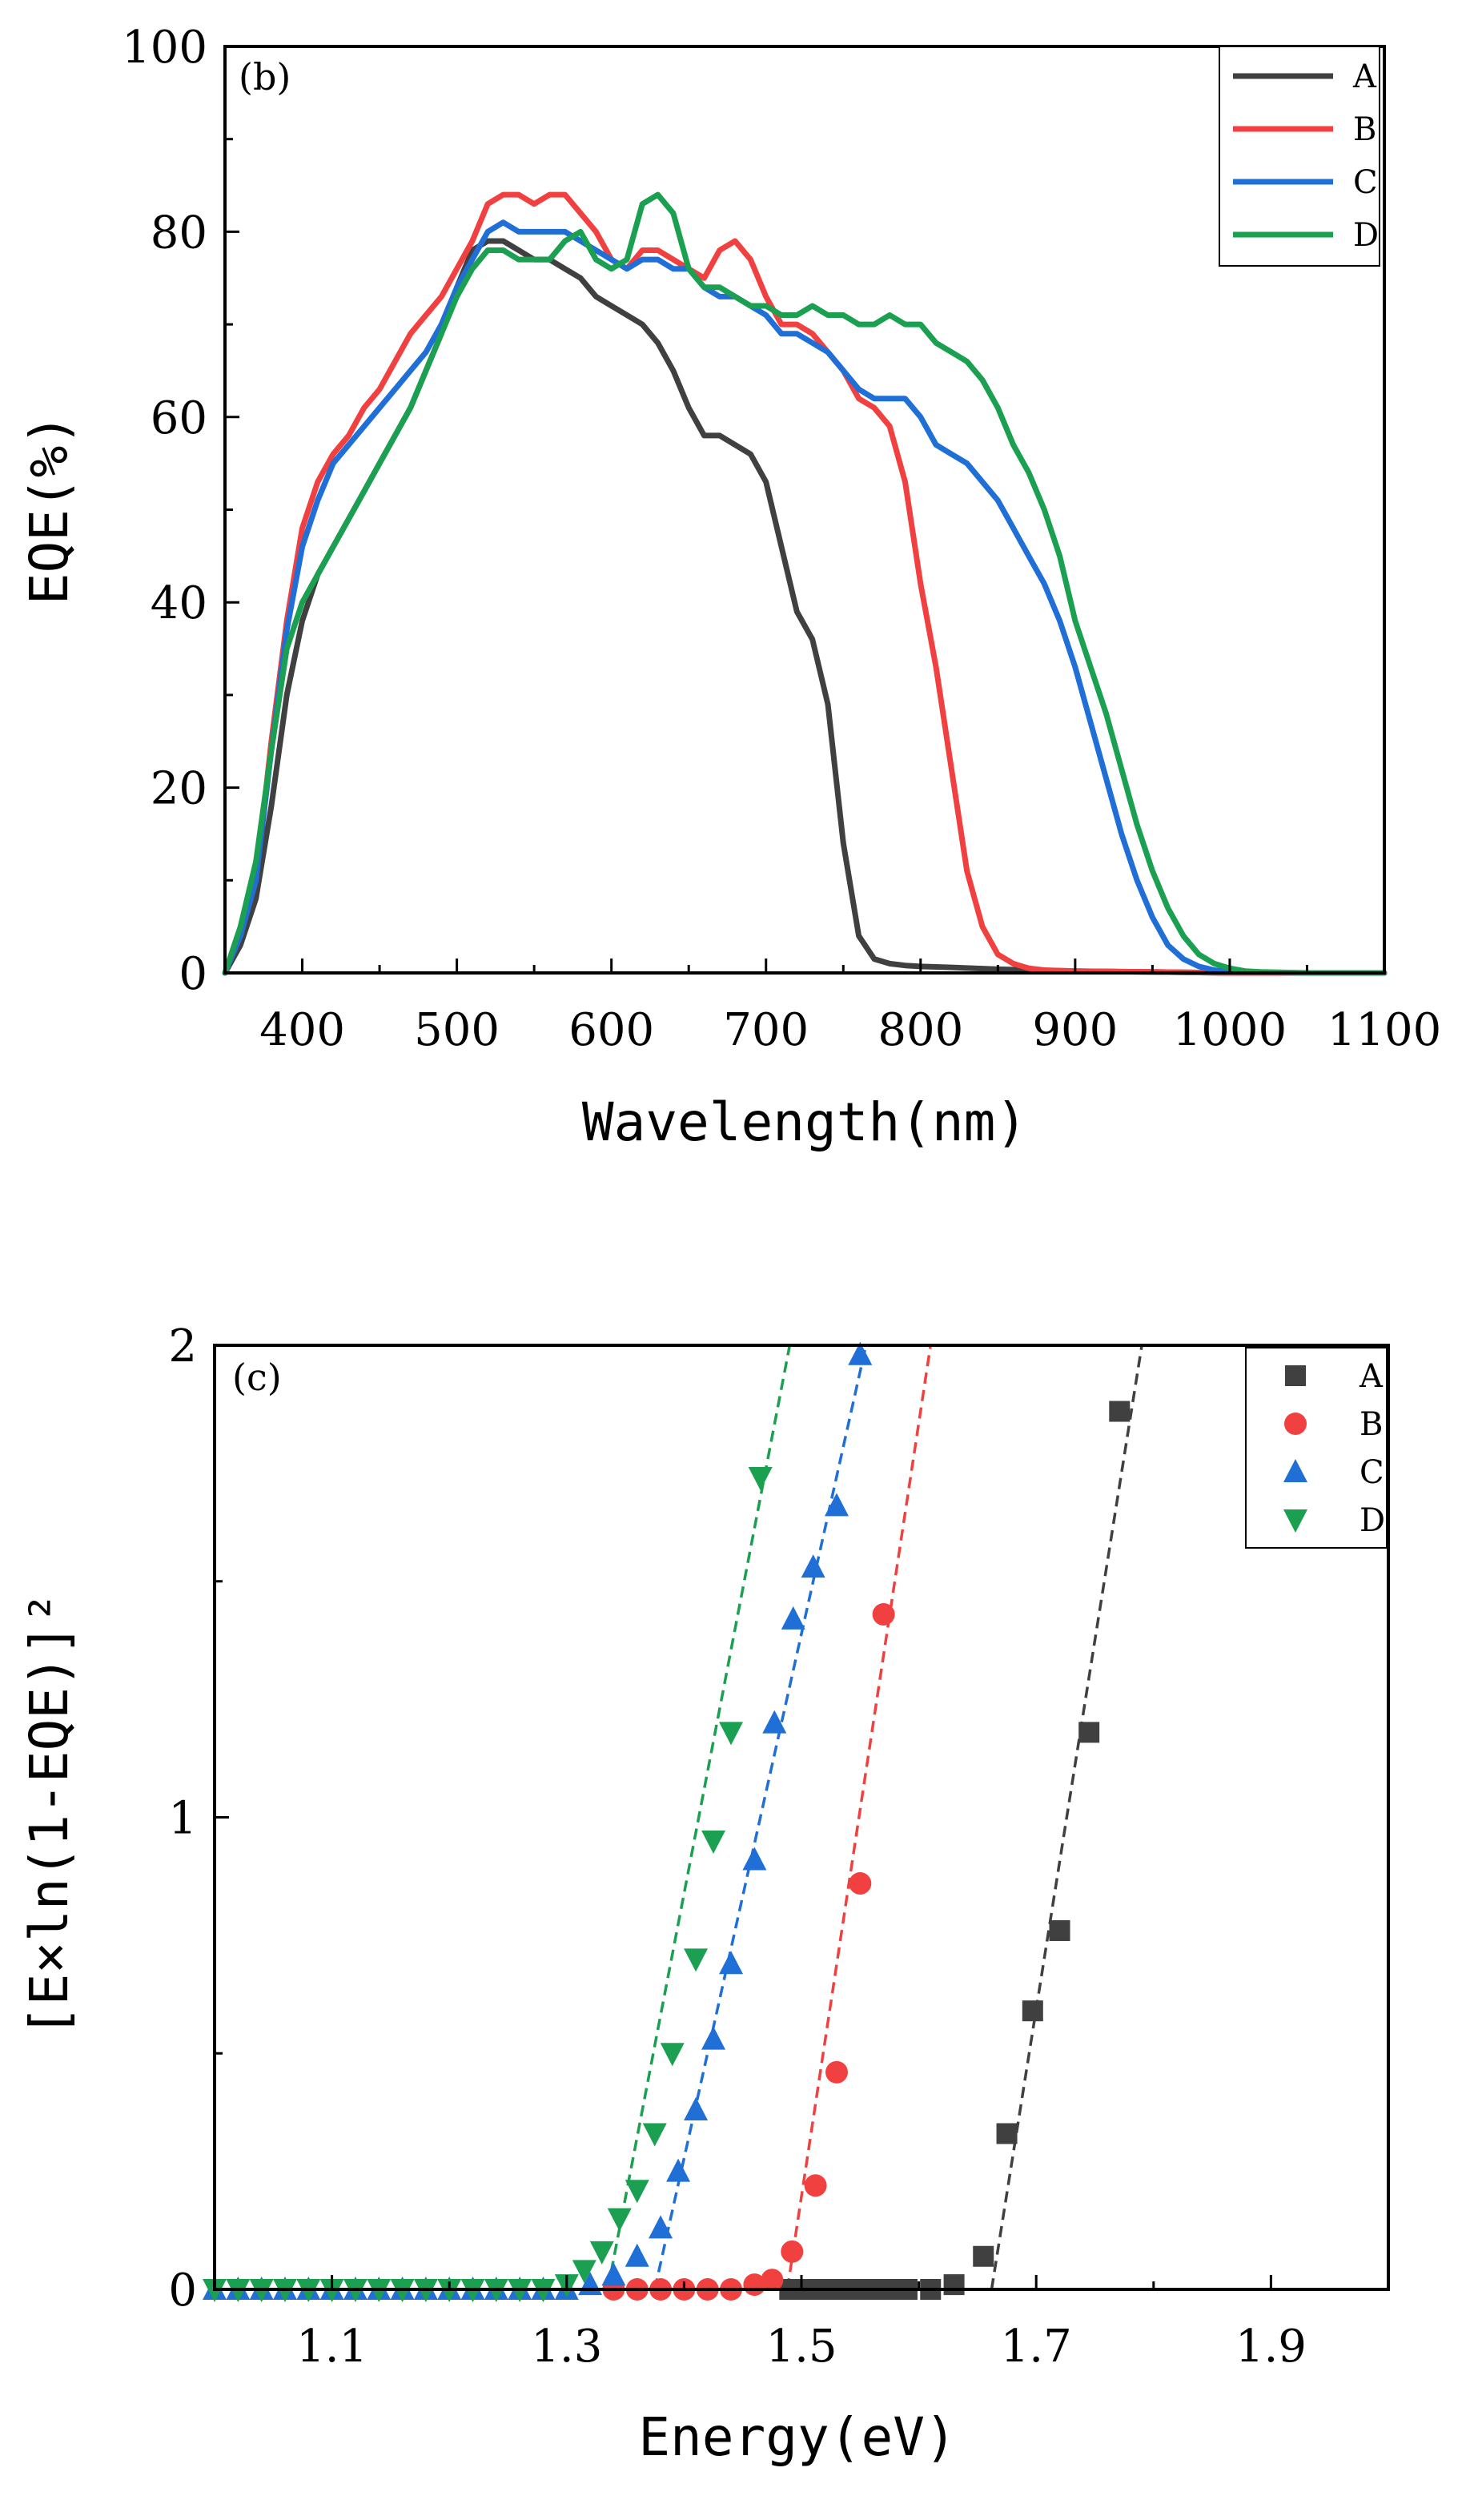 Image resolution: width=1478 pixels, height=2520 pixels. I want to click on eqe-y-tick-label: 60, so click(179, 418).